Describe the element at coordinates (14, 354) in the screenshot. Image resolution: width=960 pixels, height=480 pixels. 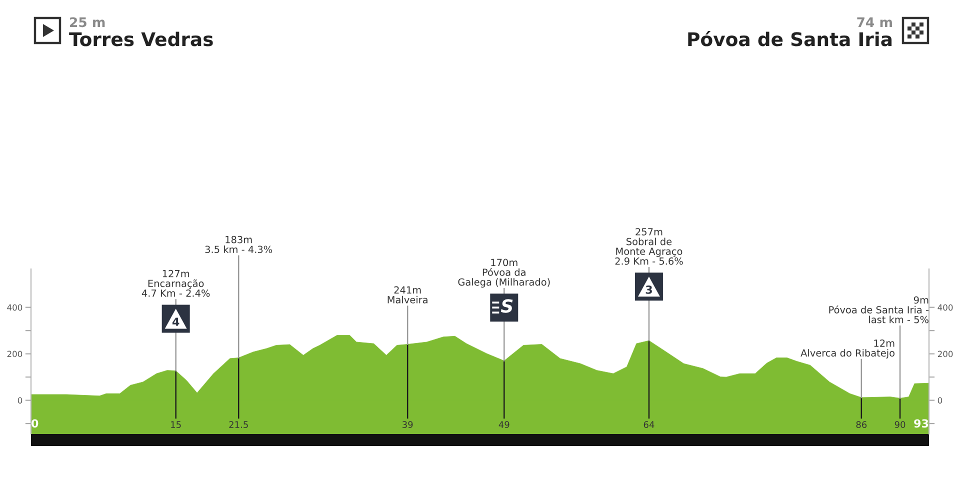
I see `y-tick-label: 200` at that location.